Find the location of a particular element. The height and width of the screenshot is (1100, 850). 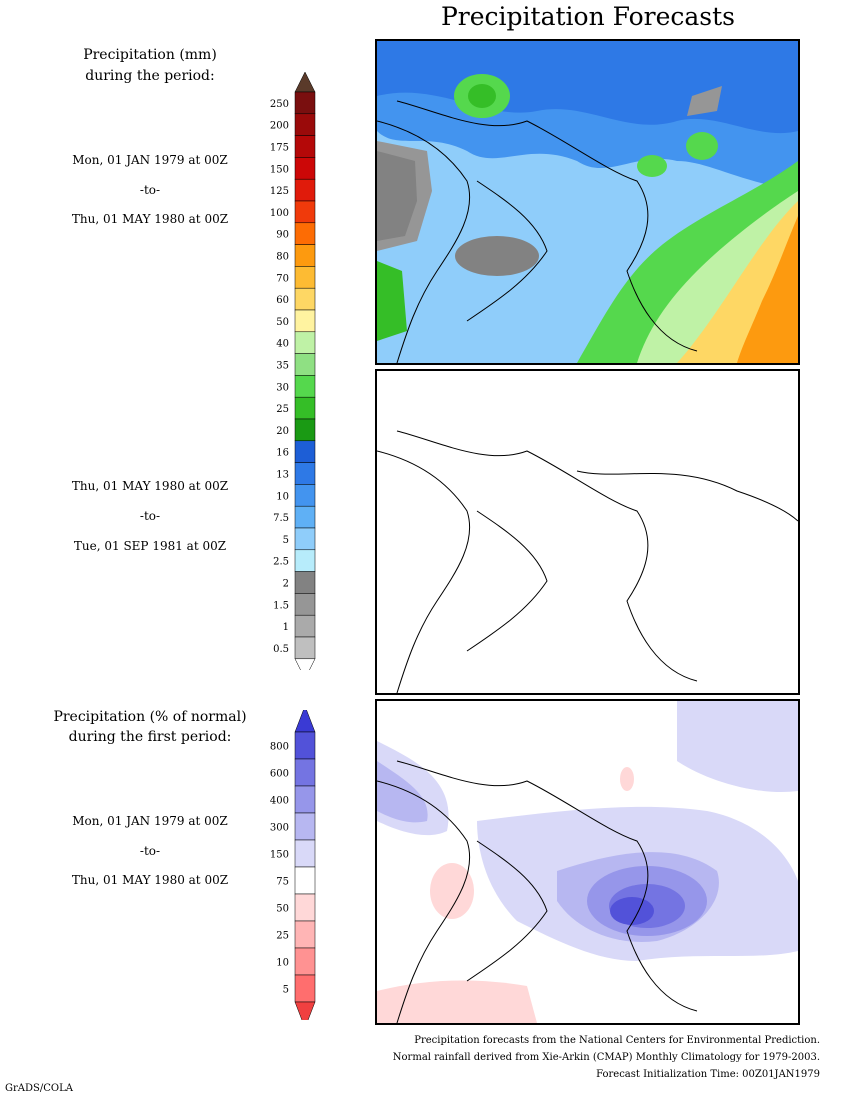

period1-end: Thu, 01 MAY 1980 at 00Z is located at coordinates (150, 219).